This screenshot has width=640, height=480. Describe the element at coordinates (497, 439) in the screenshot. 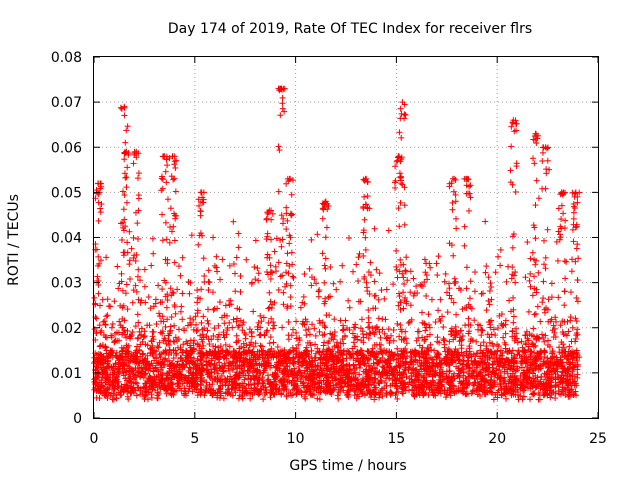

I see `x-tick-label: 20` at that location.